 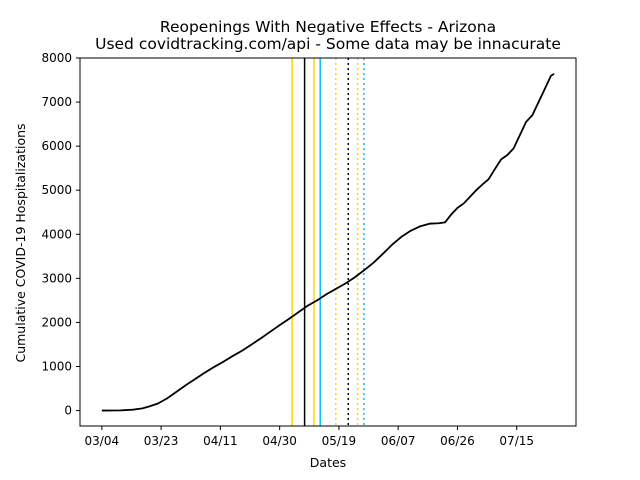 I want to click on x-tick-label: 04/30, so click(x=279, y=441).